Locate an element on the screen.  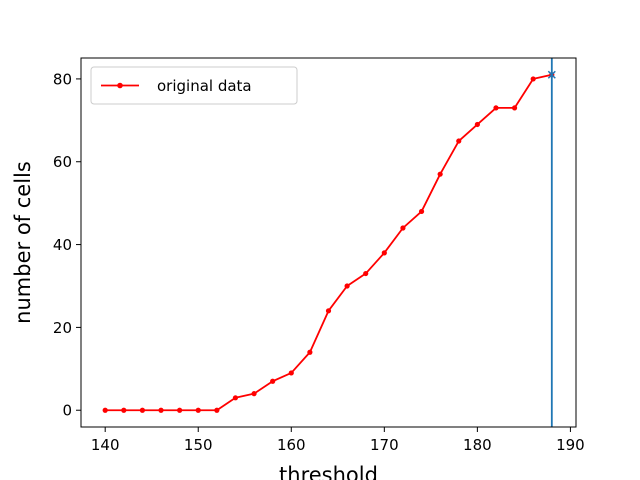
y-tick-label: 40 is located at coordinates (62, 245).